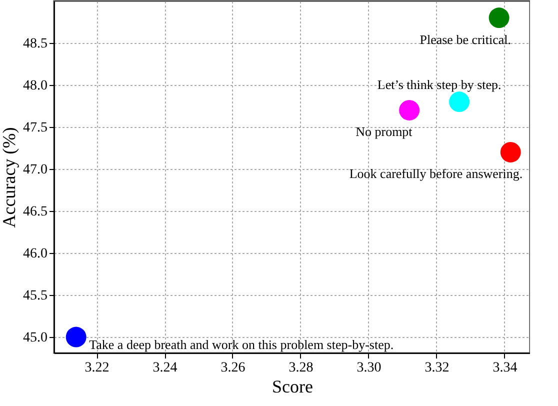 This screenshot has width=558, height=406. Describe the element at coordinates (439, 84) in the screenshot. I see `series-label: Let’s think step by step.` at that location.